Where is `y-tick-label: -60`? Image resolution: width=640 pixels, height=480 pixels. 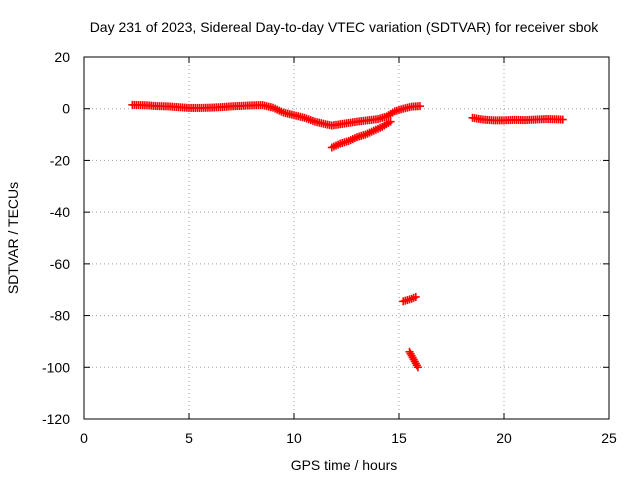
y-tick-label: -60 is located at coordinates (60, 264).